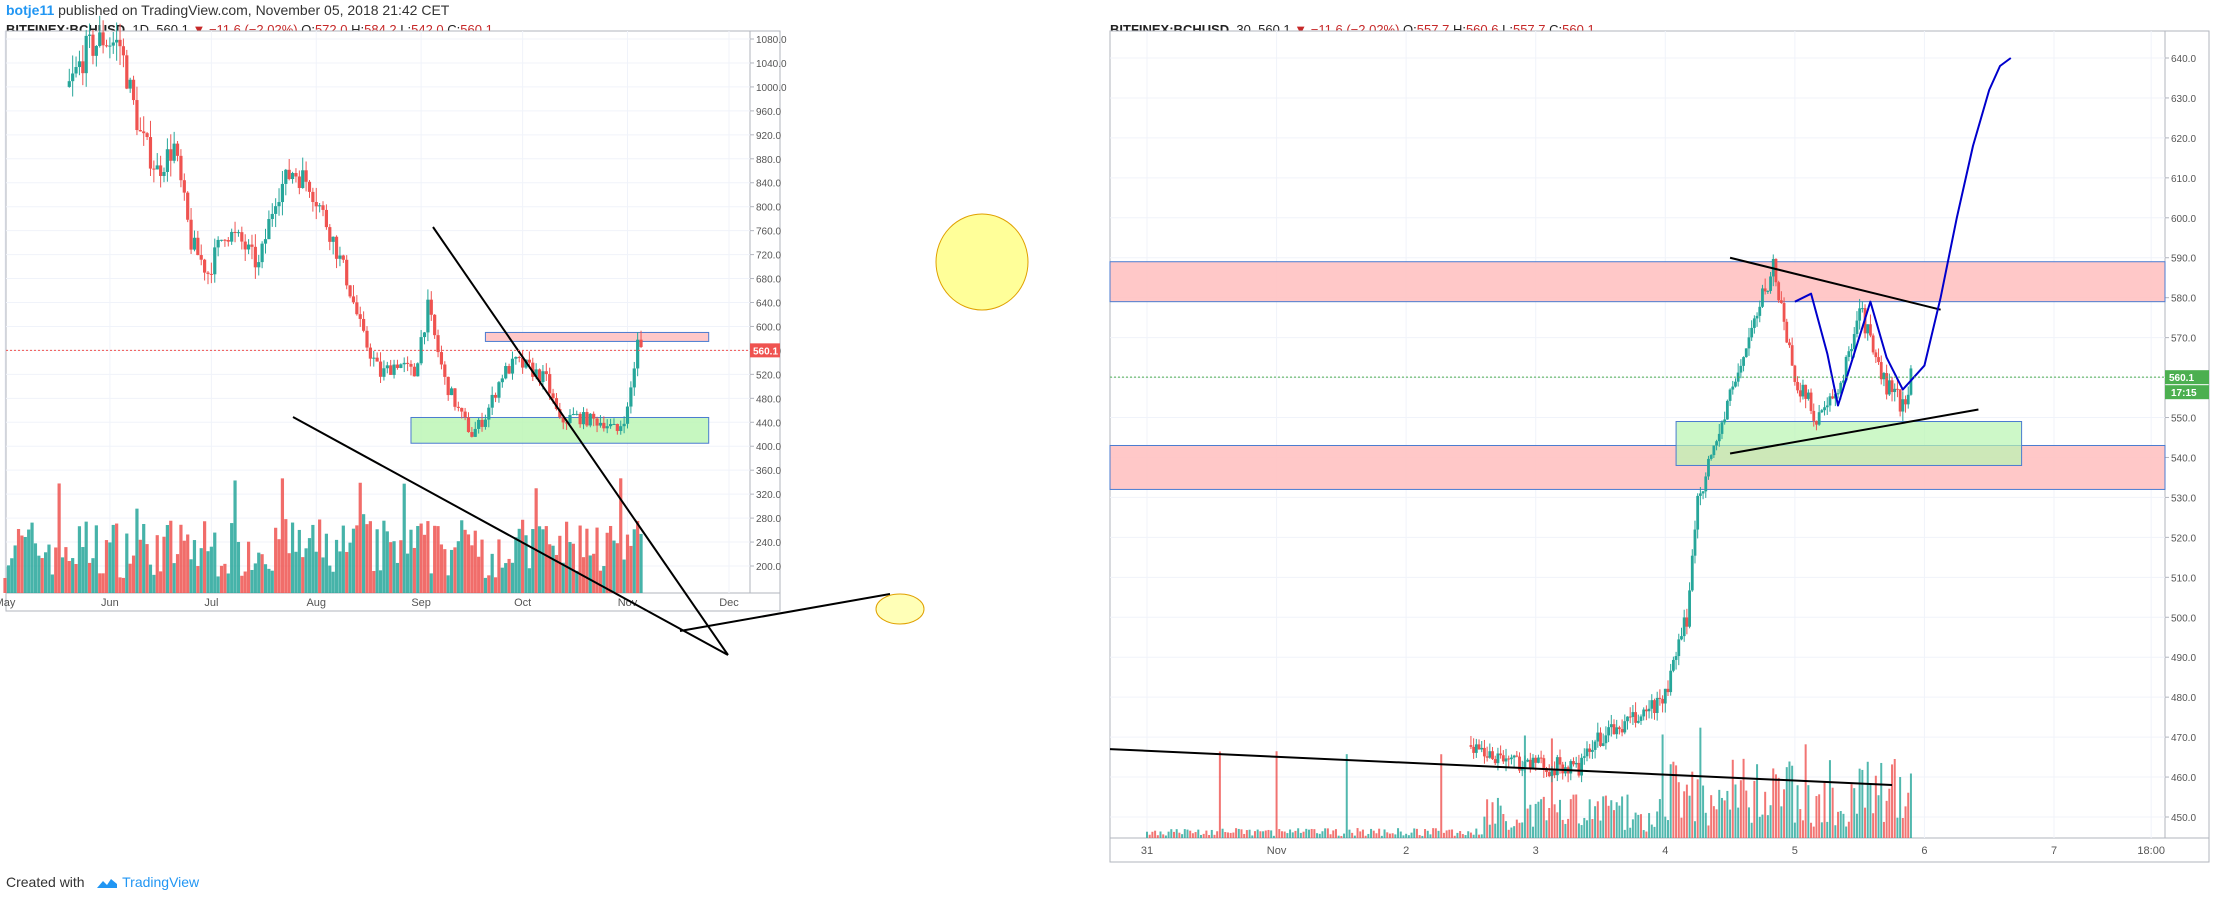 Image resolution: width=2214 pixels, height=899 pixels. Describe the element at coordinates (2184, 393) in the screenshot. I see `right-countdown-label: 17:15` at that location.